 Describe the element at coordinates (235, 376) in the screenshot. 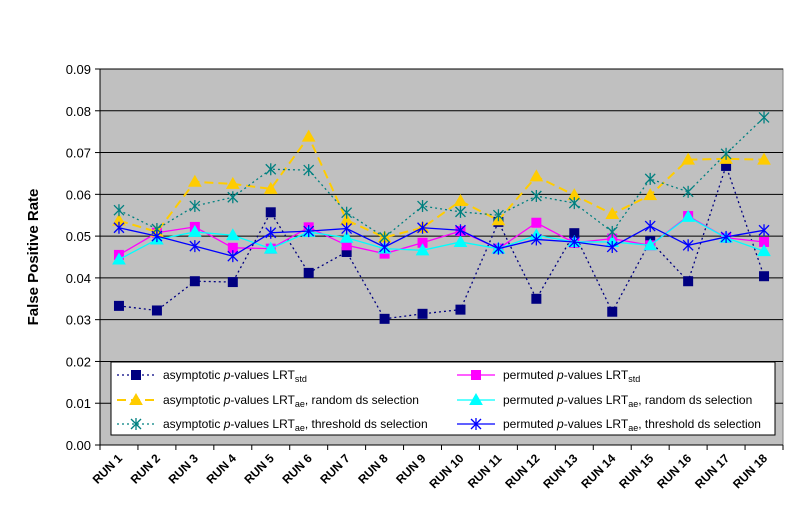

I see `legend-label: asymptotic p-values LRTstd` at that location.